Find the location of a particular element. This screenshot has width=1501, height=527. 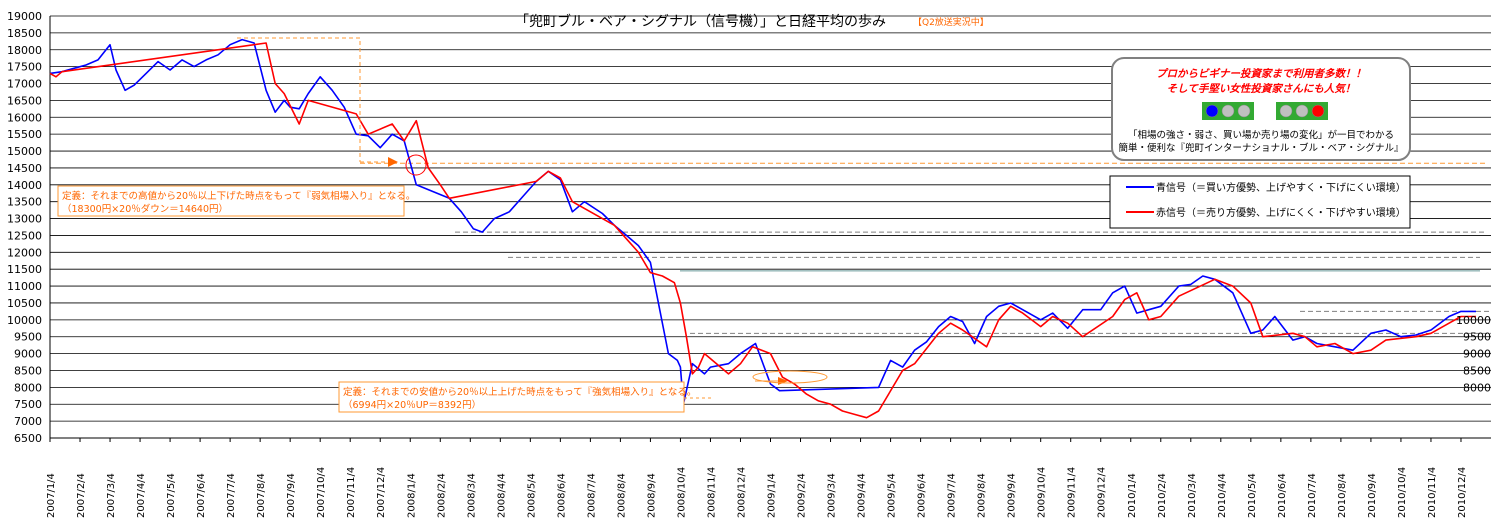

x-tick-label: 2008/5/4 is located at coordinates (531, 495).